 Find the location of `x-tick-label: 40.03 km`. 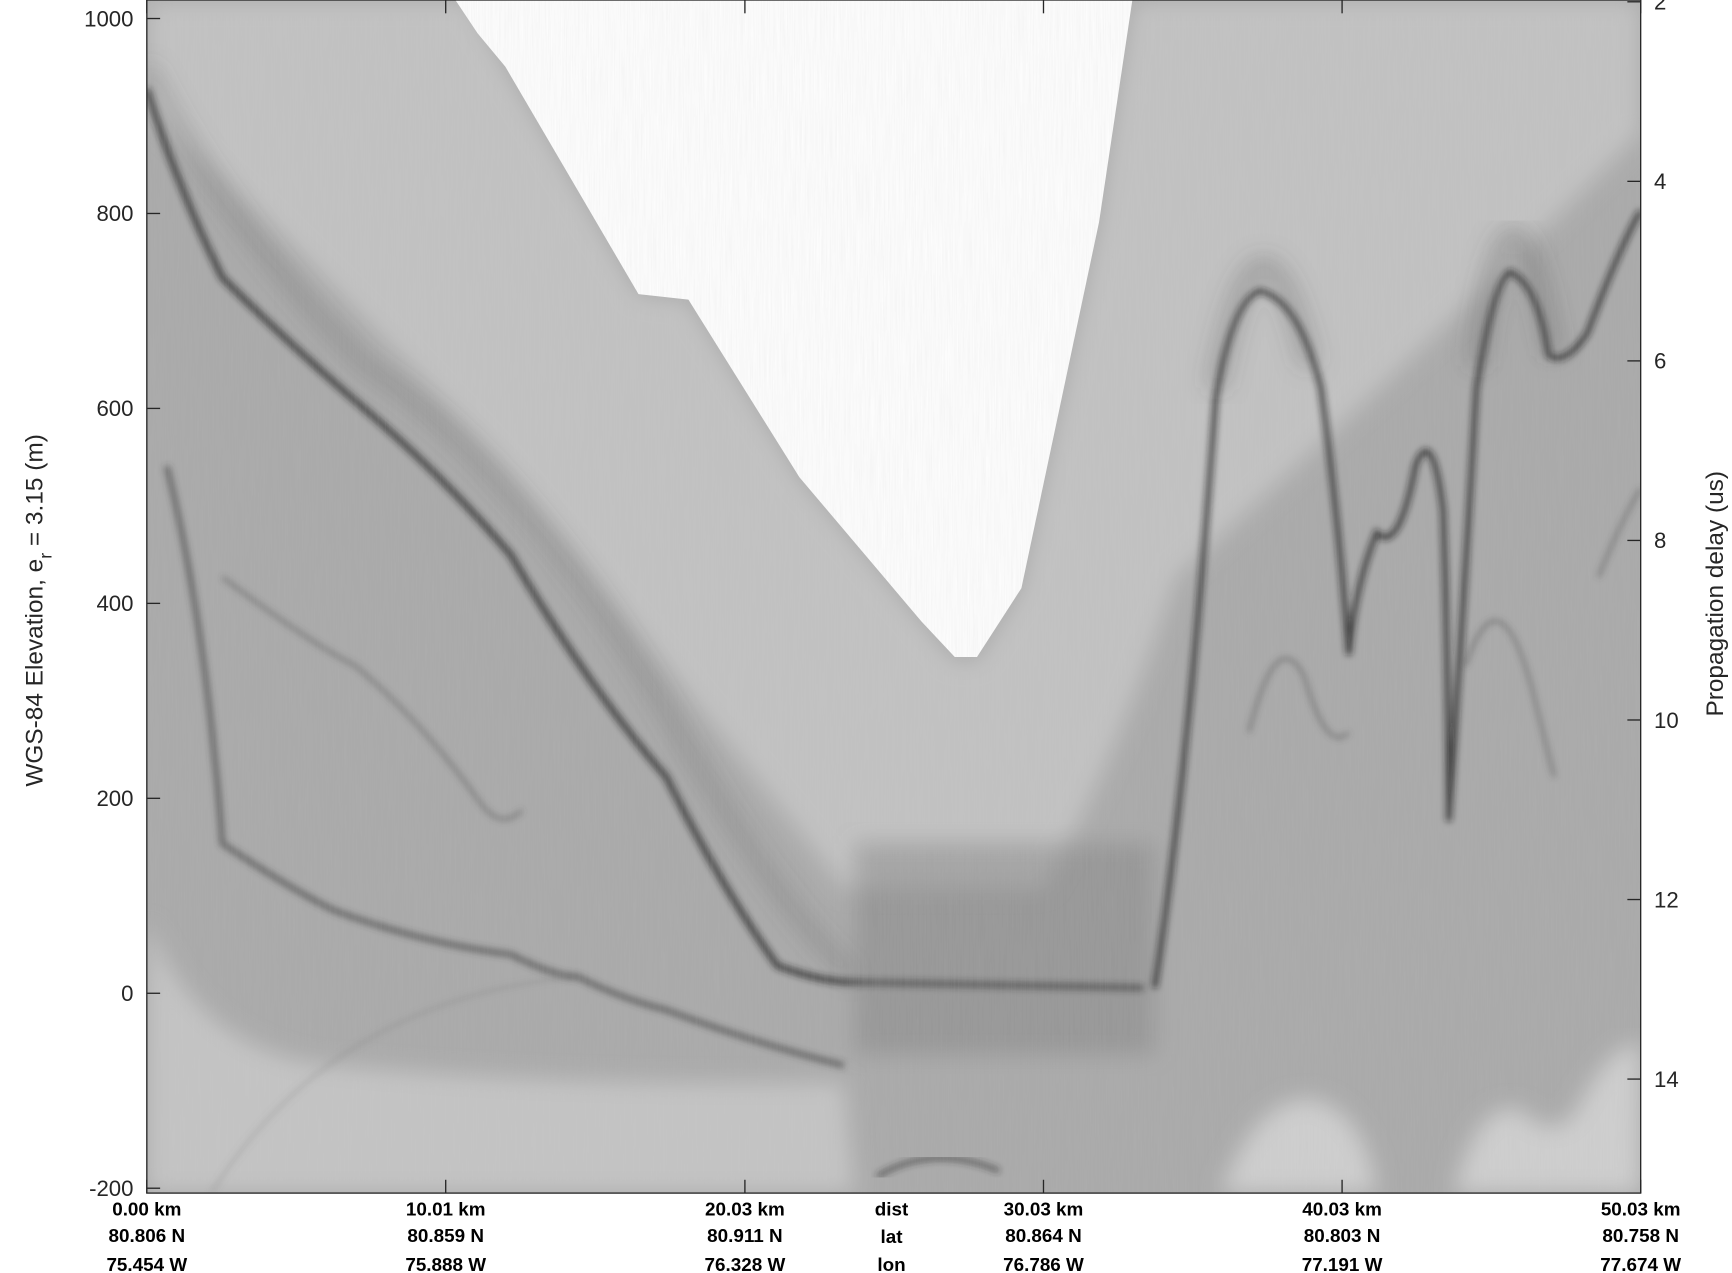

x-tick-label: 40.03 km is located at coordinates (1342, 1208).